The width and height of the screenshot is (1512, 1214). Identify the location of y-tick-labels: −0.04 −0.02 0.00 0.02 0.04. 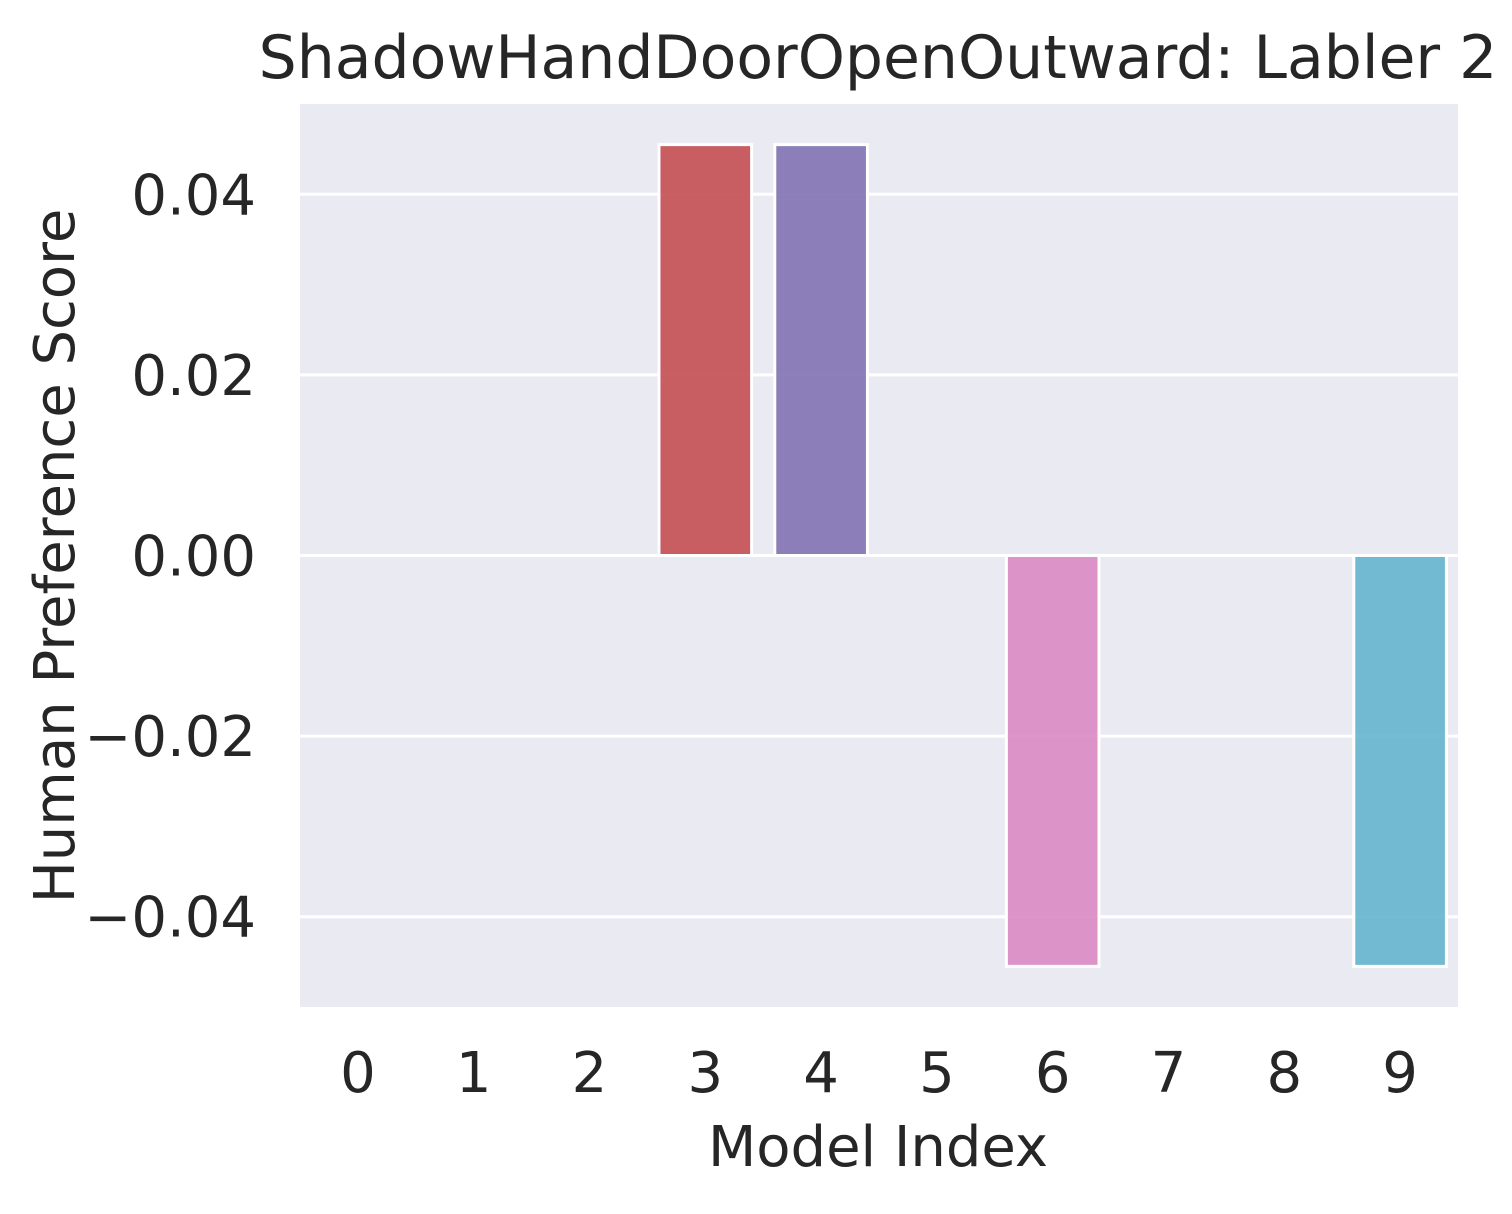
(170, 556).